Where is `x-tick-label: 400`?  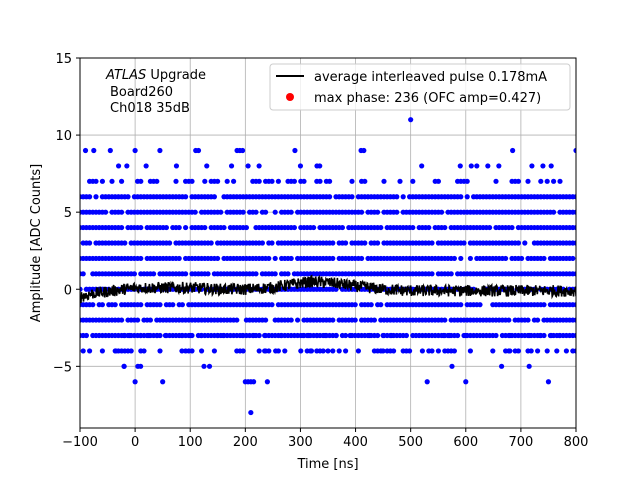
x-tick-label: 400 is located at coordinates (355, 442).